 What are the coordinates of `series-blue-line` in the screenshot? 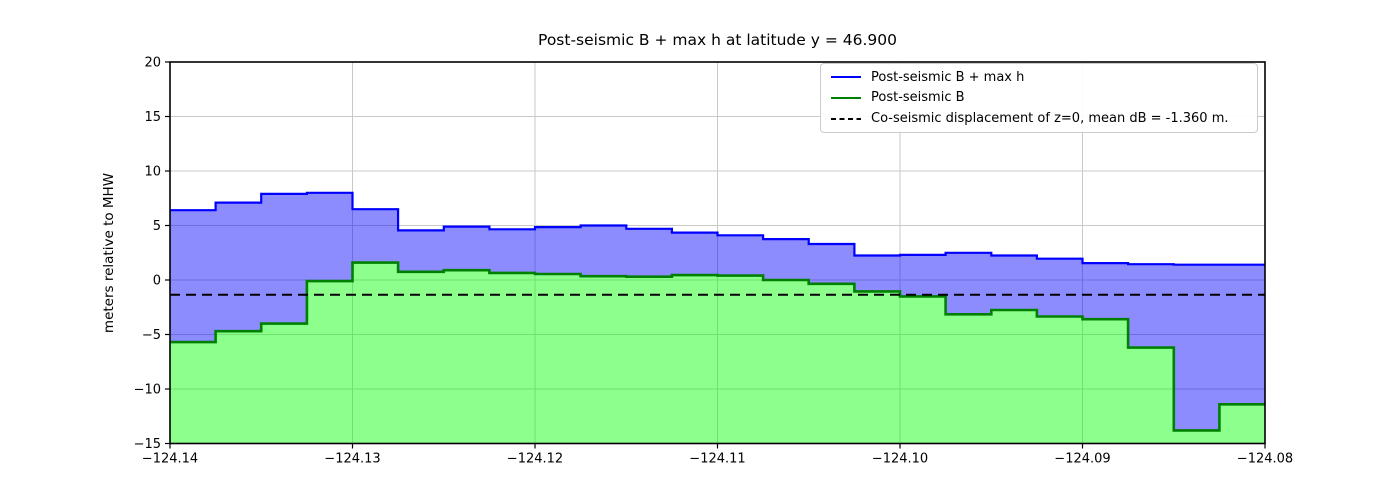 It's located at (717, 228).